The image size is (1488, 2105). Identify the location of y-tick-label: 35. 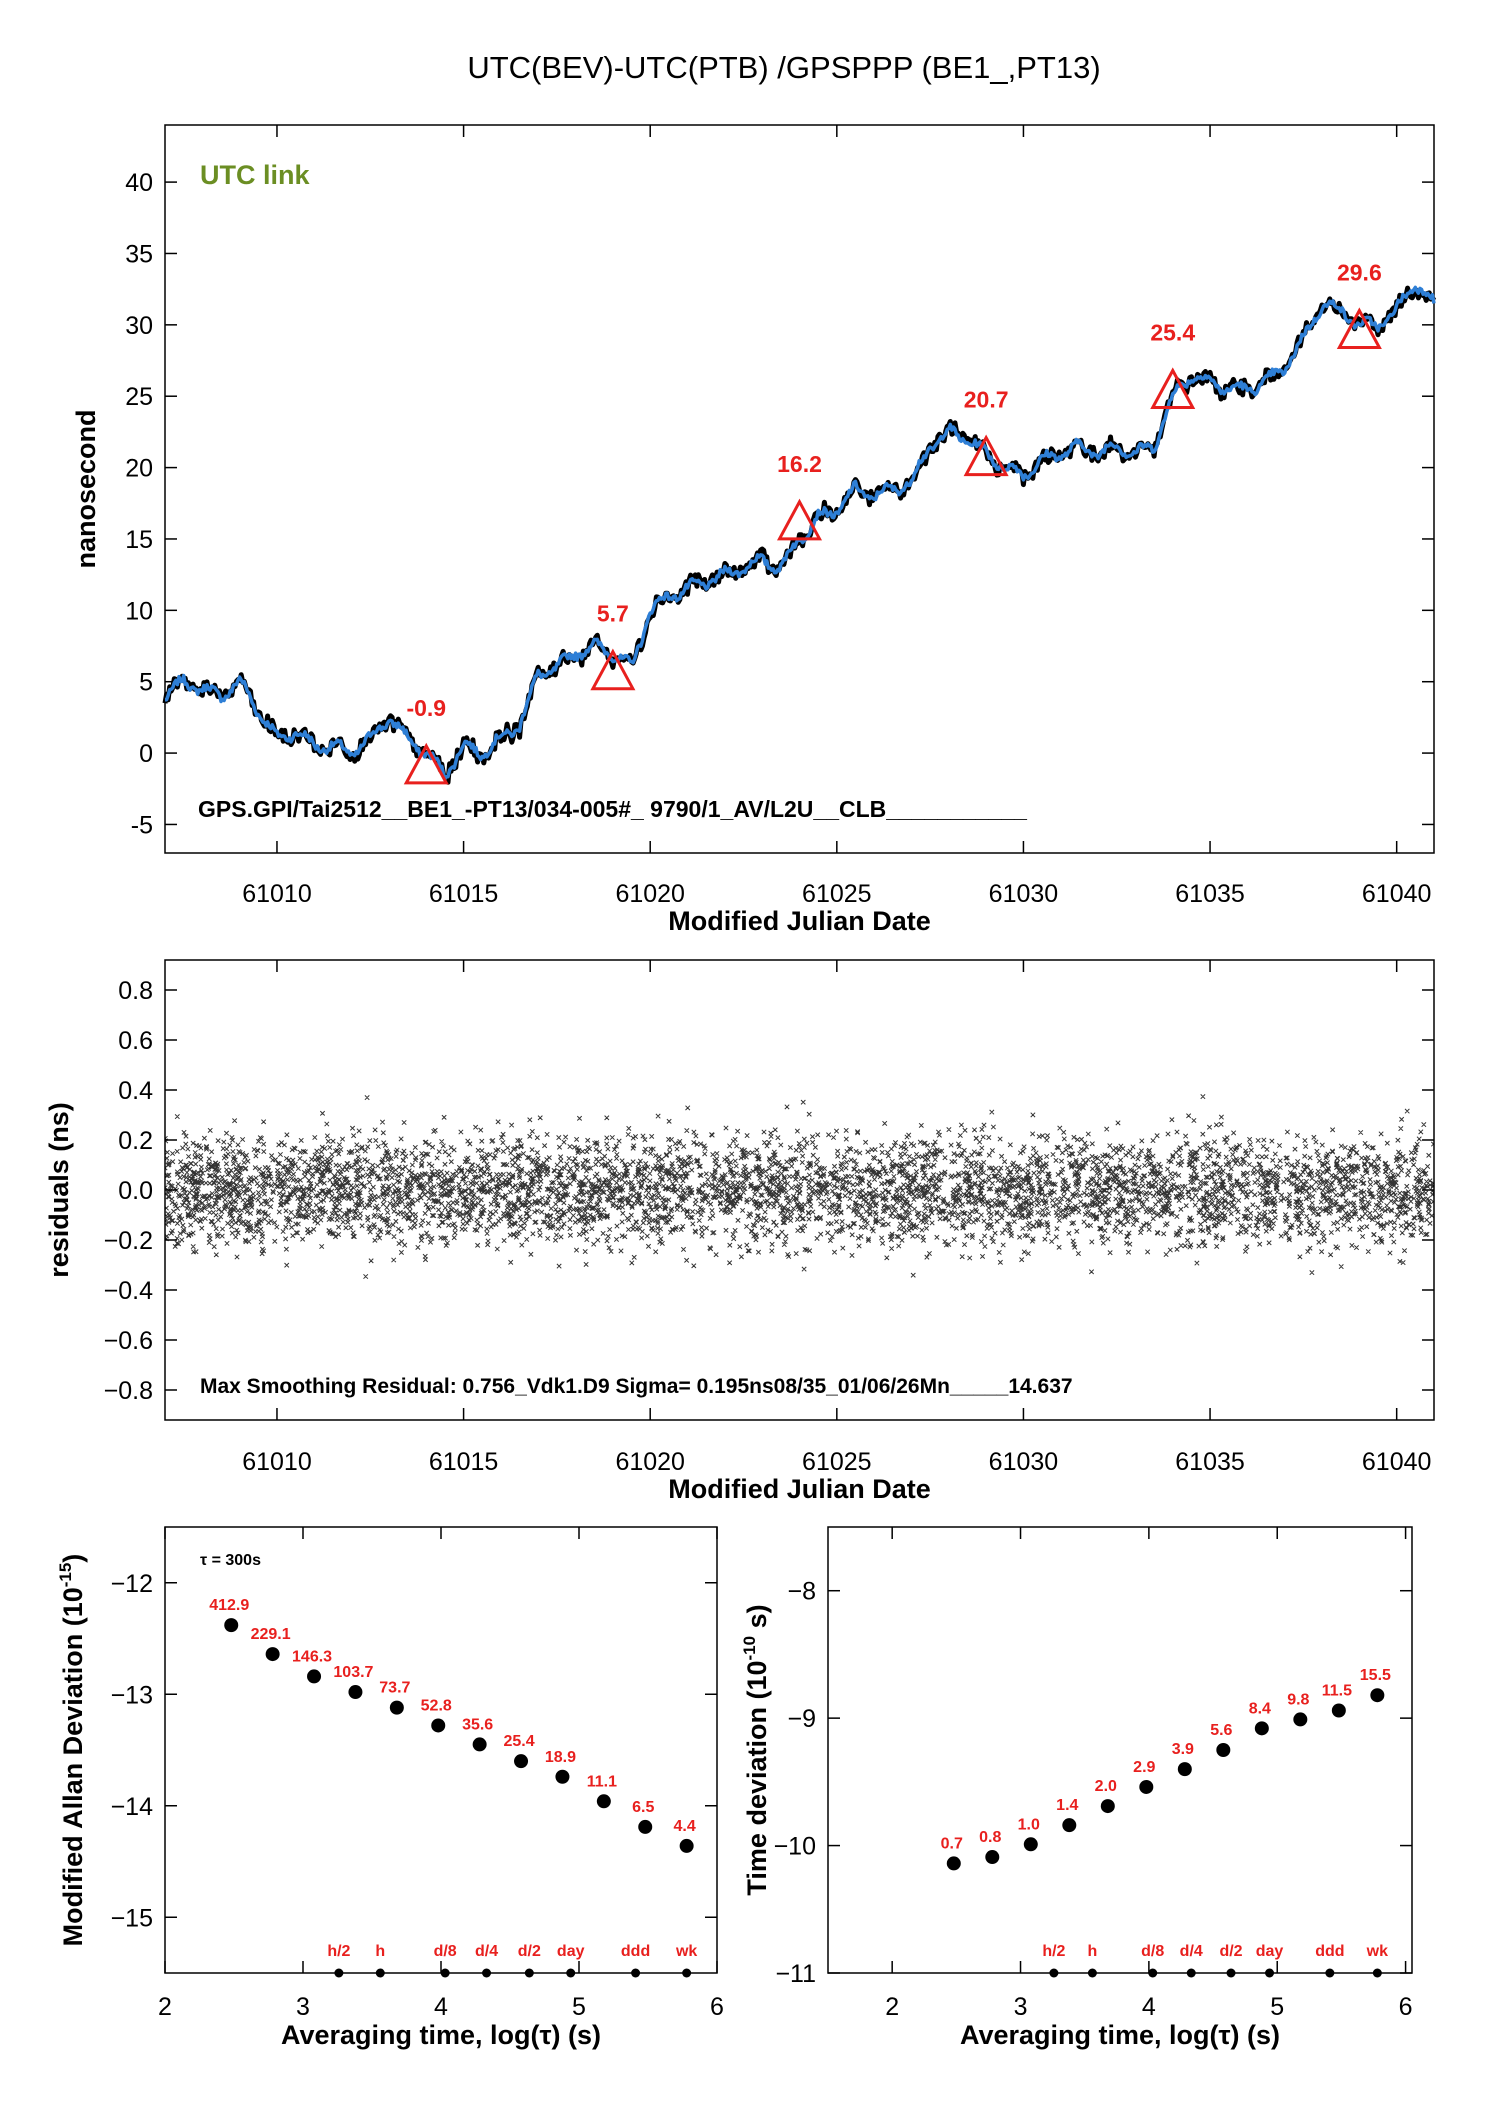
(139, 254).